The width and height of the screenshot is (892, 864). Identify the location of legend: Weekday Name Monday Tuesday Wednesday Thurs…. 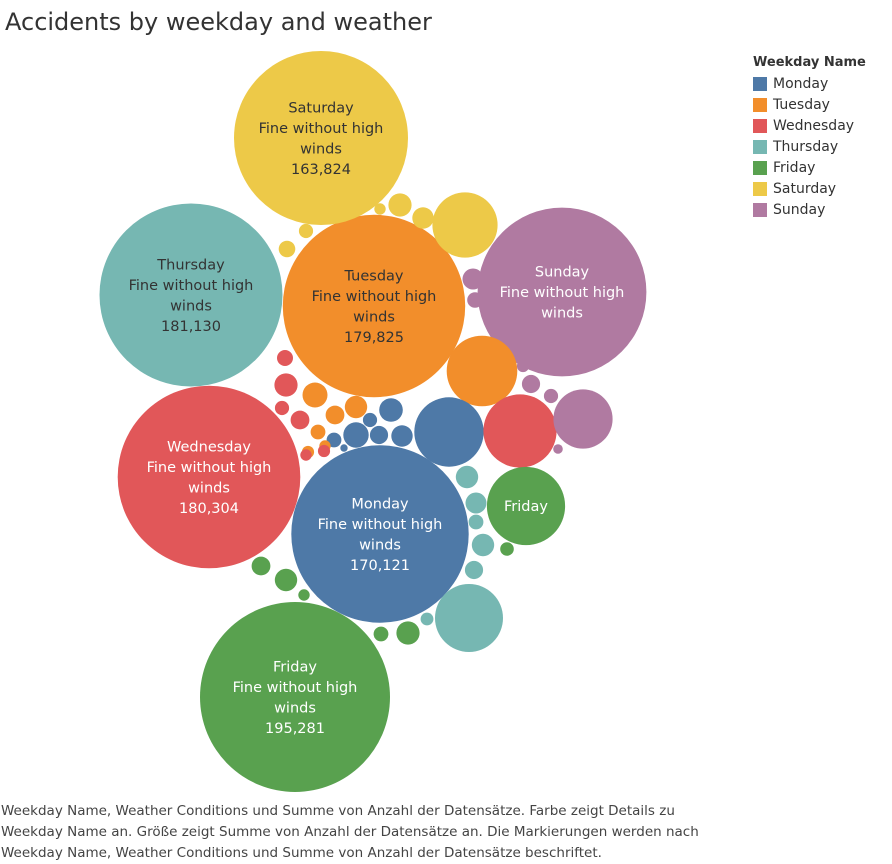
(809, 137).